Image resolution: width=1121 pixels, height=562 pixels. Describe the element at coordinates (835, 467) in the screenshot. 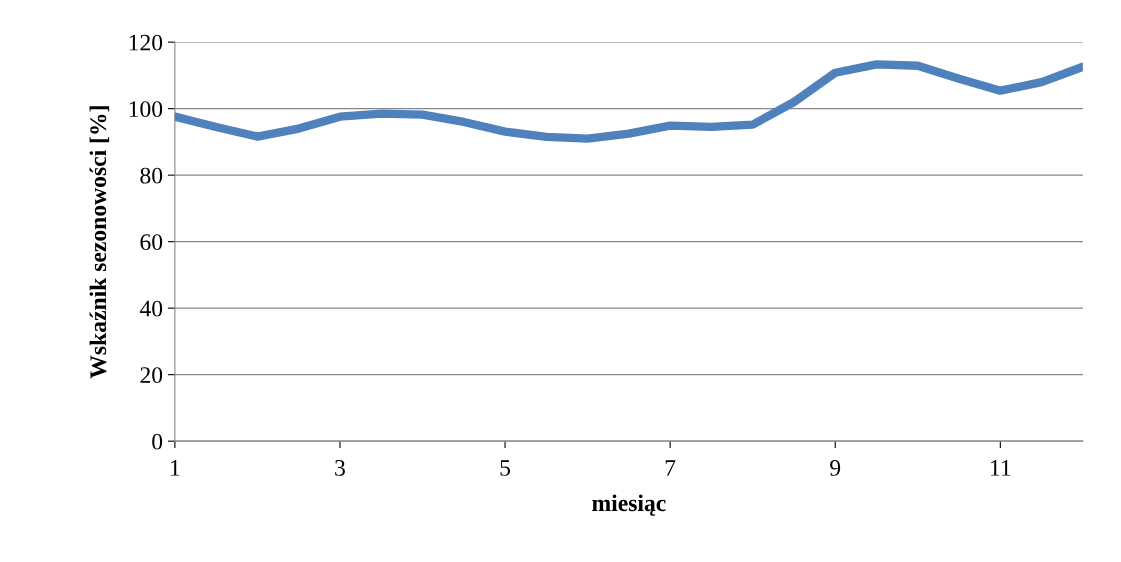

I see `x-tick-label: 9` at that location.